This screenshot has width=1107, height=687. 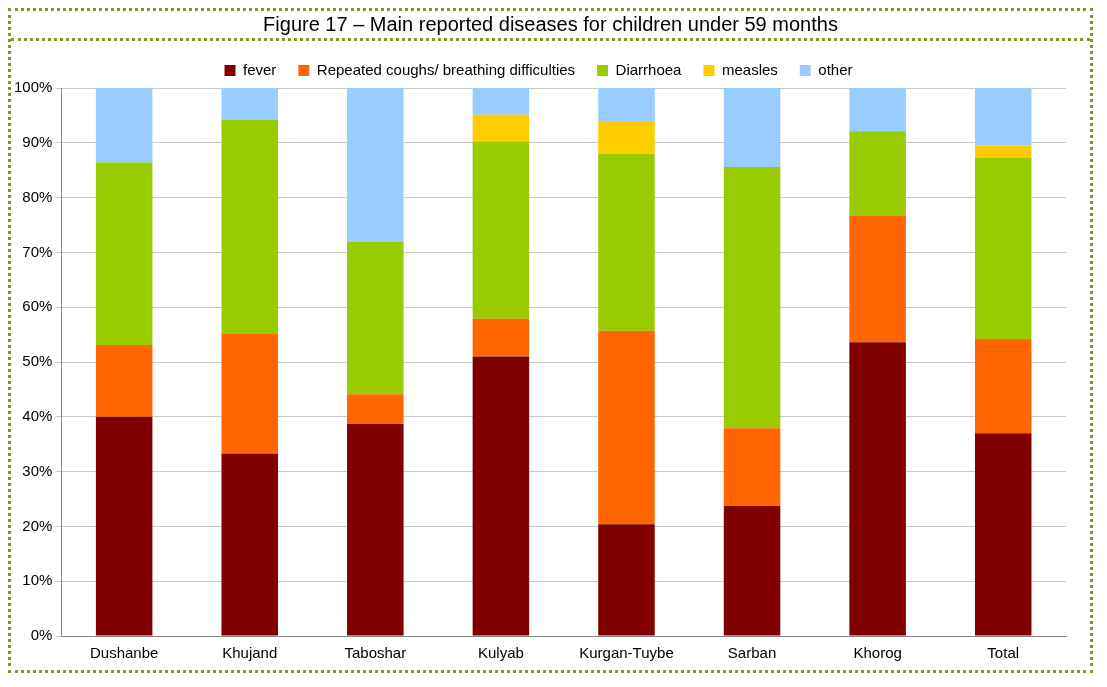 What do you see at coordinates (1003, 653) in the screenshot?
I see `x-tick-label: Total` at bounding box center [1003, 653].